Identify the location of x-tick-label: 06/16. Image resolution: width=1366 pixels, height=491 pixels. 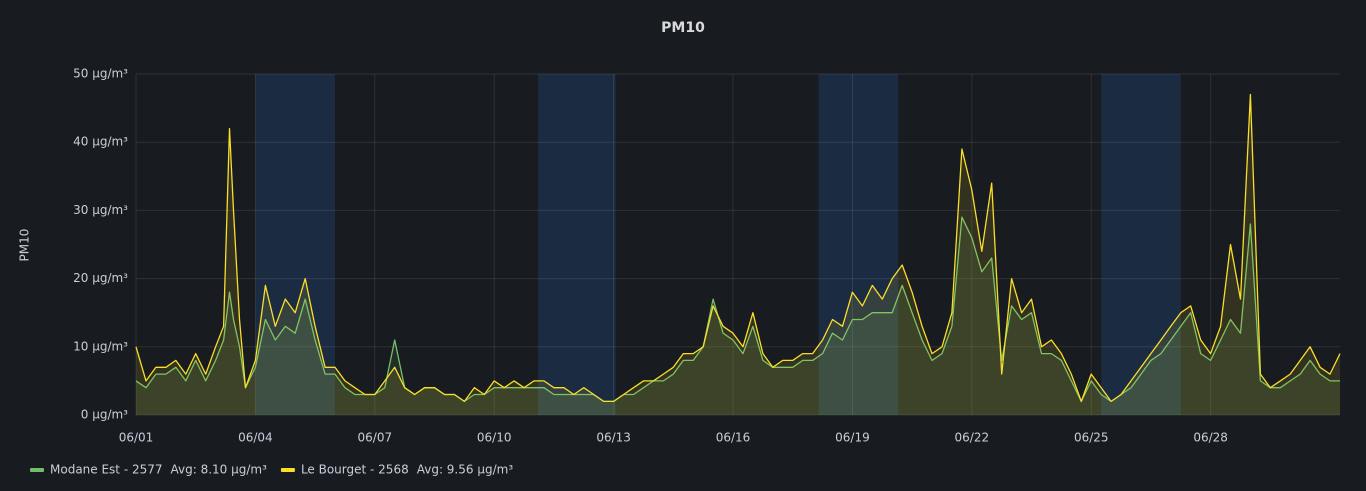
(733, 438).